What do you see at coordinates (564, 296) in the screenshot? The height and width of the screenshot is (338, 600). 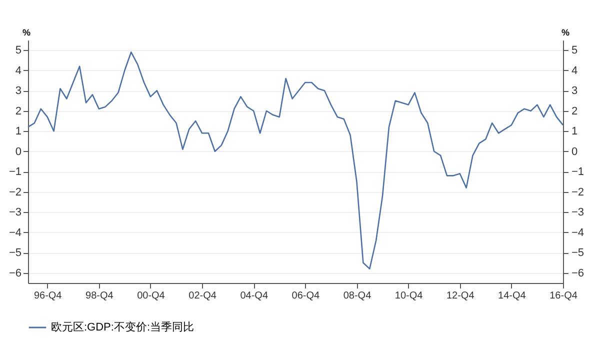 I see `x-tick-label: 16-Q4` at bounding box center [564, 296].